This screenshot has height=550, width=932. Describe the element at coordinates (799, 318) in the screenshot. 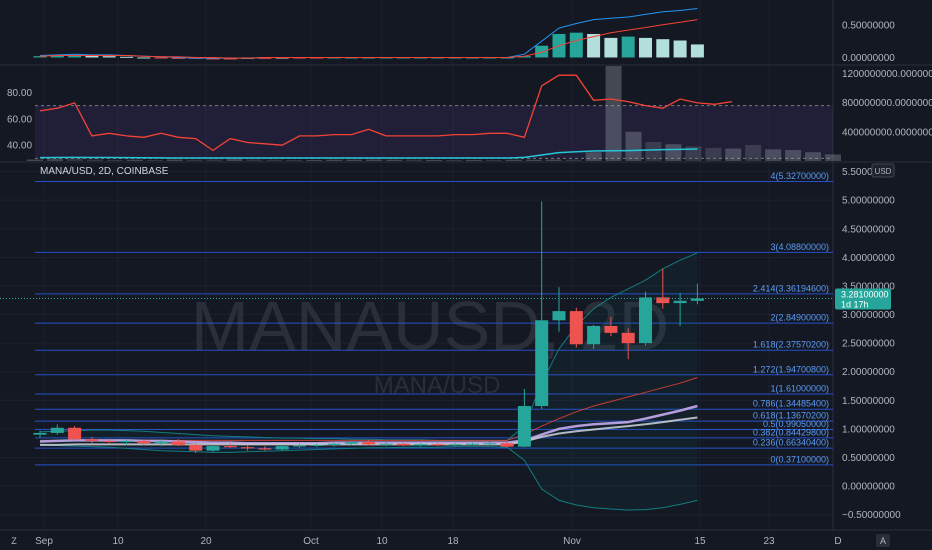

I see `fib-level-label: 2(2.84900000)` at that location.